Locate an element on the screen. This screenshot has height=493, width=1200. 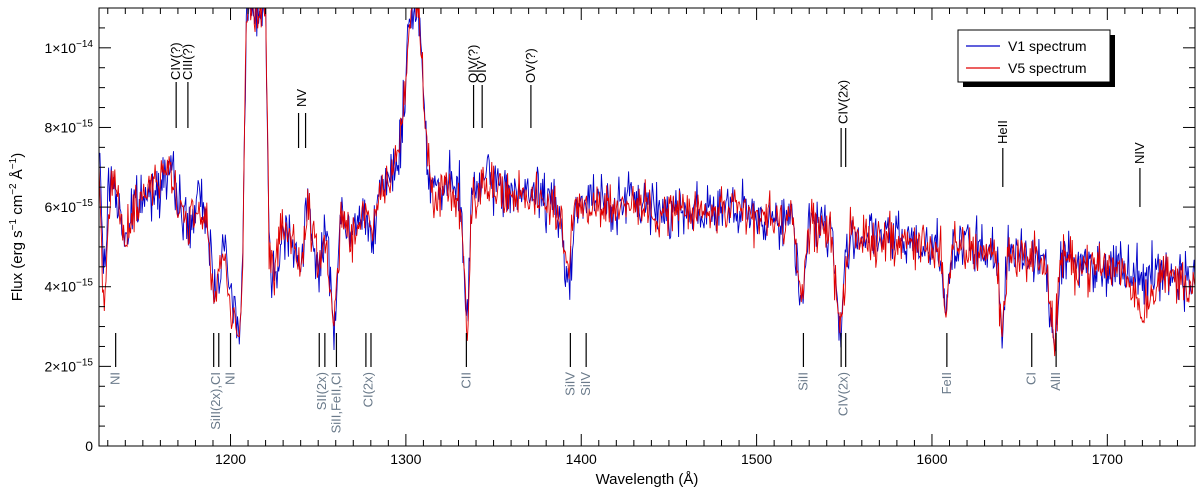
legend: V1 spectrum V5 spectrum is located at coordinates (1036, 58).